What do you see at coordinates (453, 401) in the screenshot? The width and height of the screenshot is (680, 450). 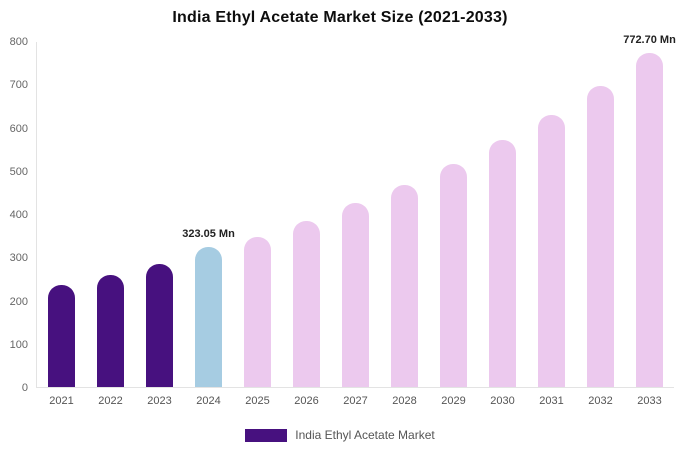 I see `x-tick-label: 2029` at bounding box center [453, 401].